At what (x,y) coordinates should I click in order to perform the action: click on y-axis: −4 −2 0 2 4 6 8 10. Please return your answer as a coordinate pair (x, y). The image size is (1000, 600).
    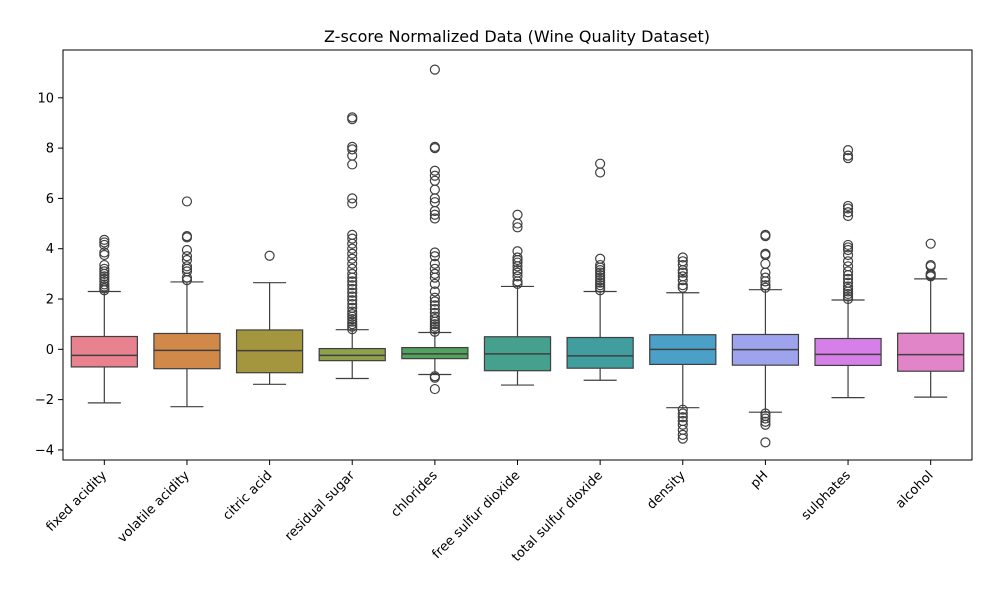
    Looking at the image, I should click on (49, 274).